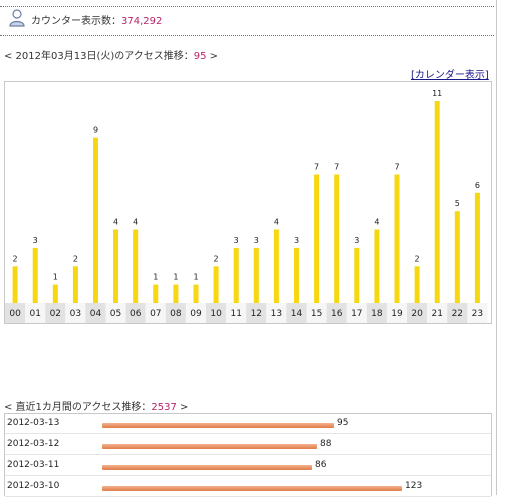 The height and width of the screenshot is (497, 509). I want to click on hour-tick-label: 20, so click(417, 314).